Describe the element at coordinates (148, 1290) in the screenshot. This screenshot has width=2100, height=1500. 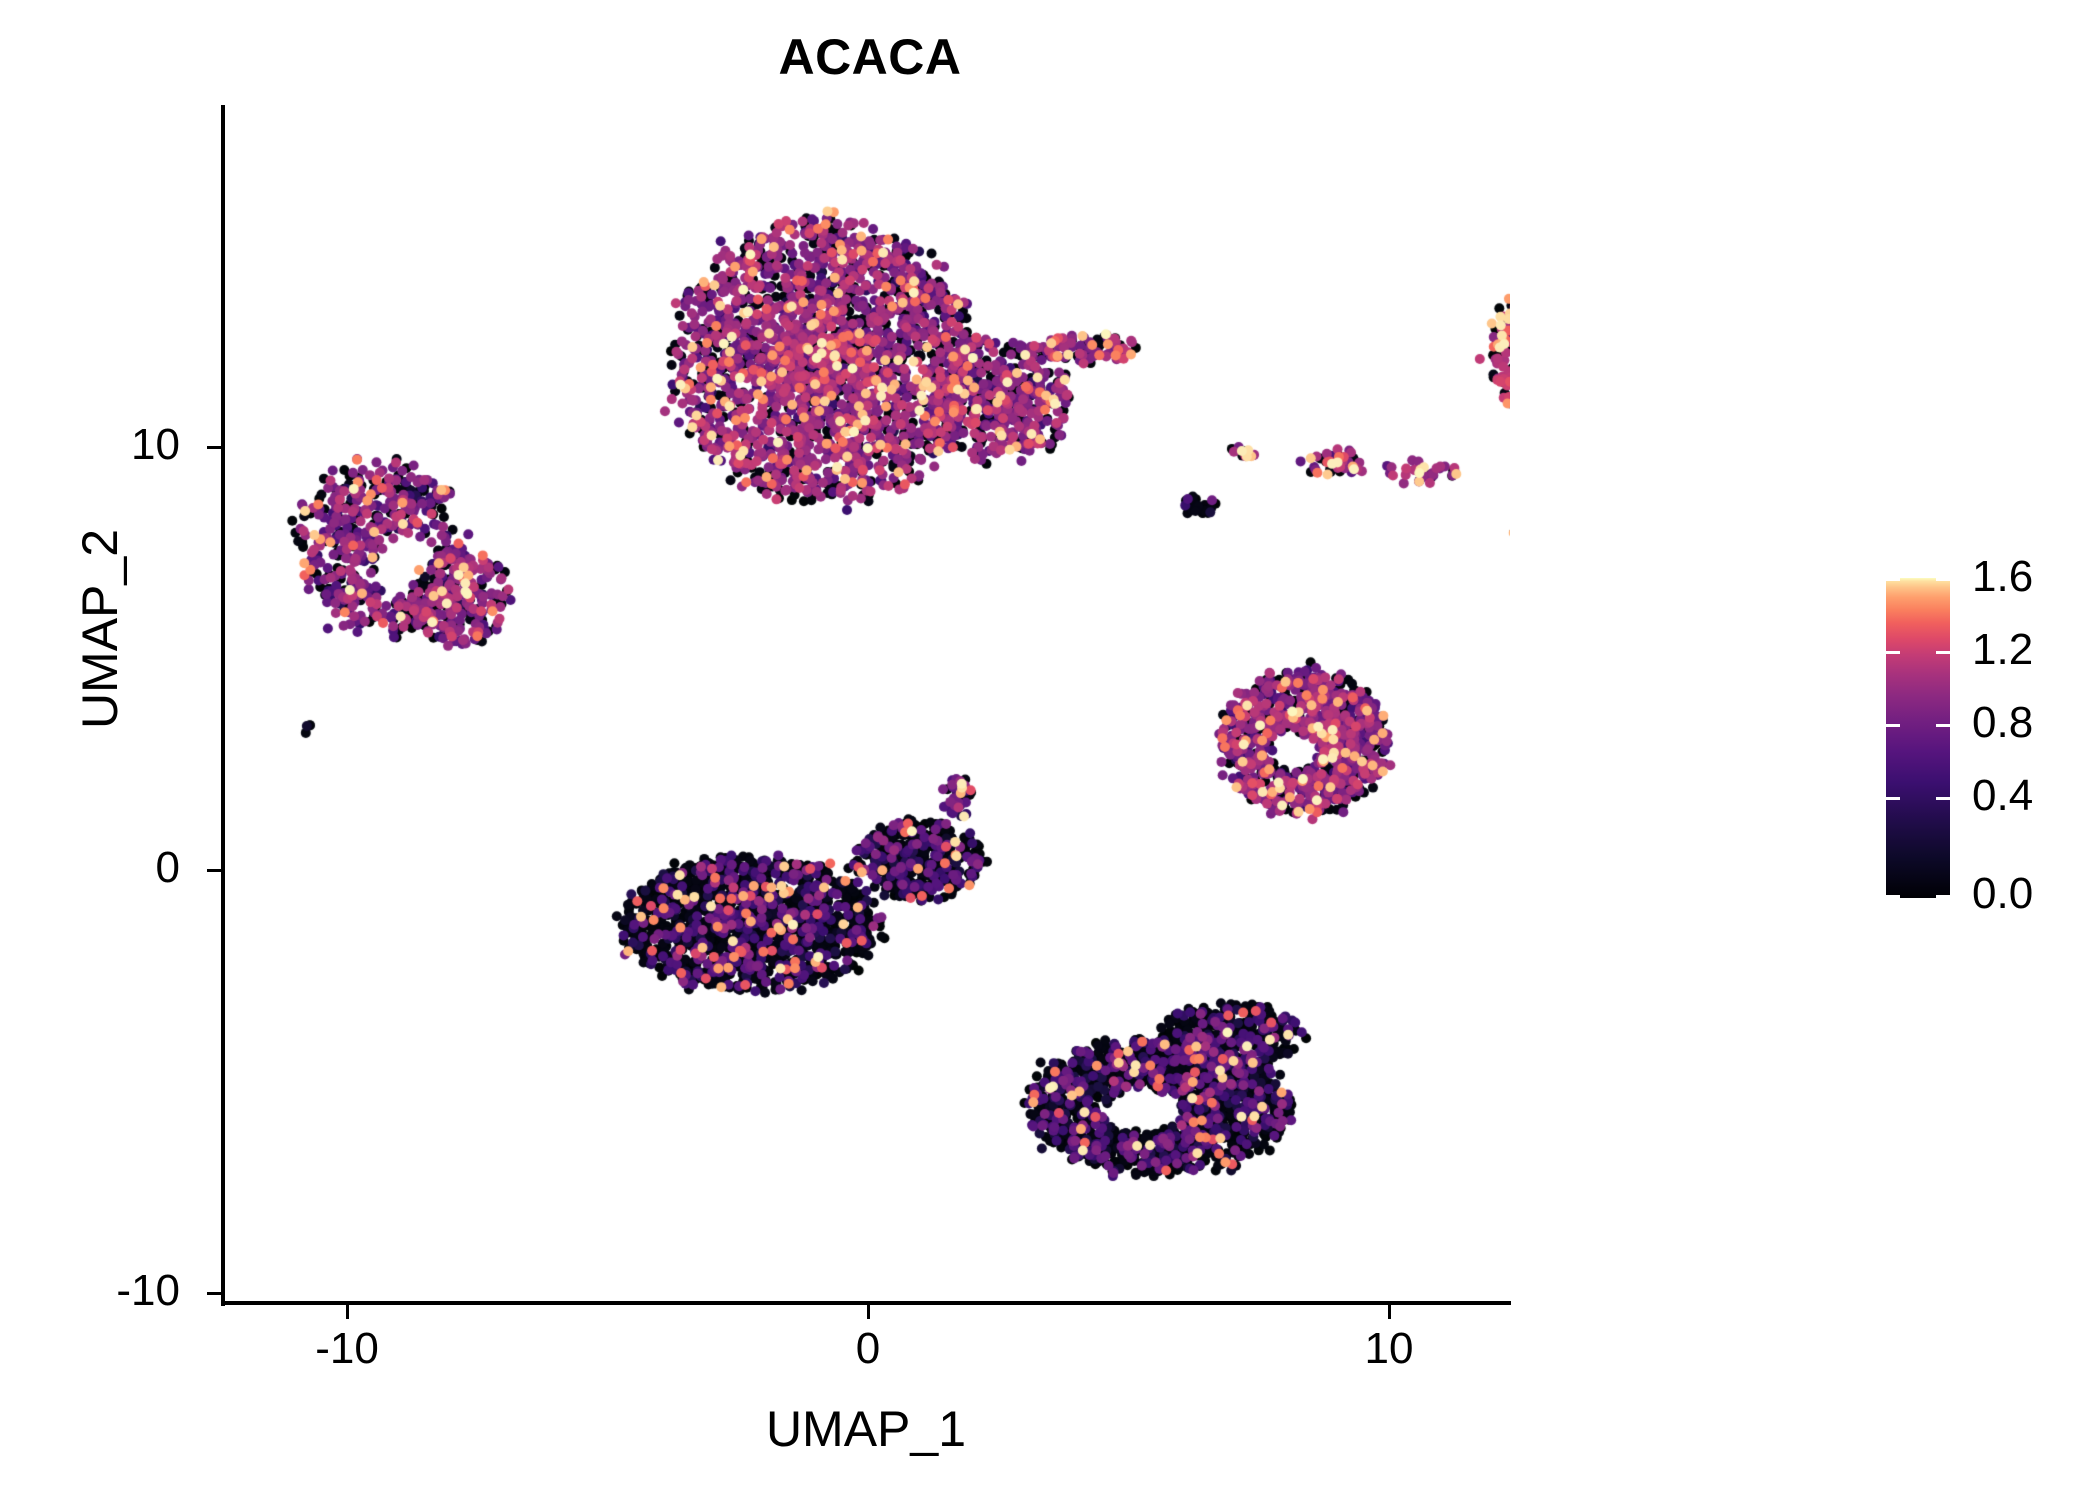
I see `y-tick-label: -10` at that location.